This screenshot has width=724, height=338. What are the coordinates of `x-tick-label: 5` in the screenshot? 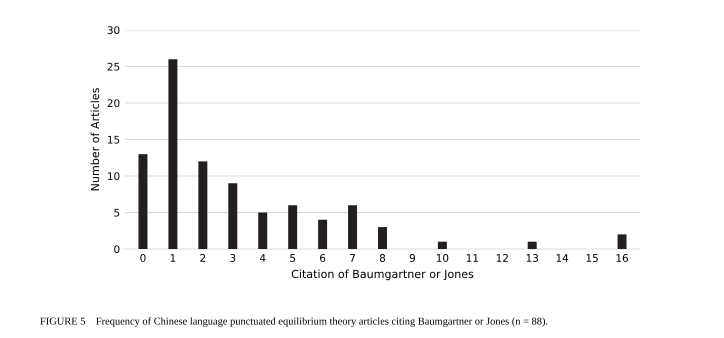 It's located at (293, 258).